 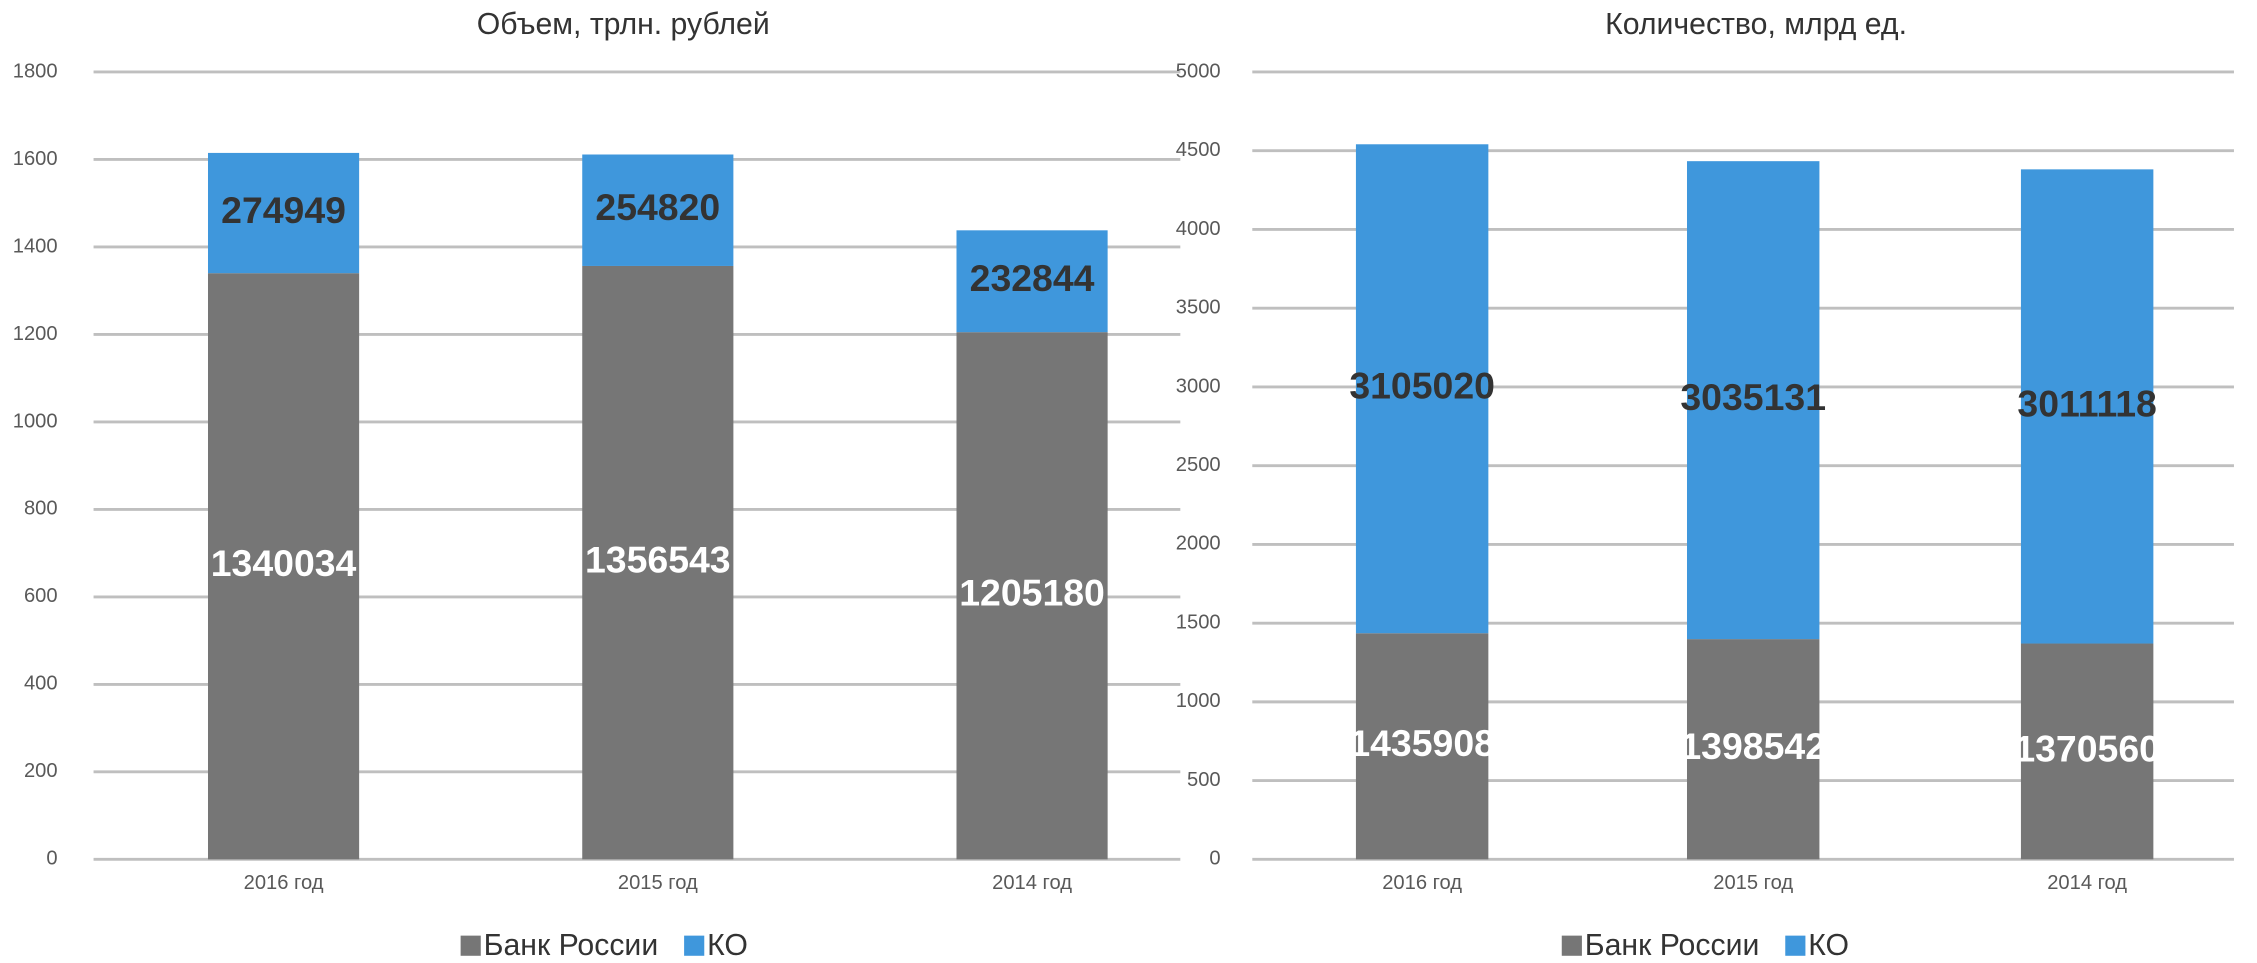 I want to click on y-tick-label: 1500, so click(x=1198, y=622).